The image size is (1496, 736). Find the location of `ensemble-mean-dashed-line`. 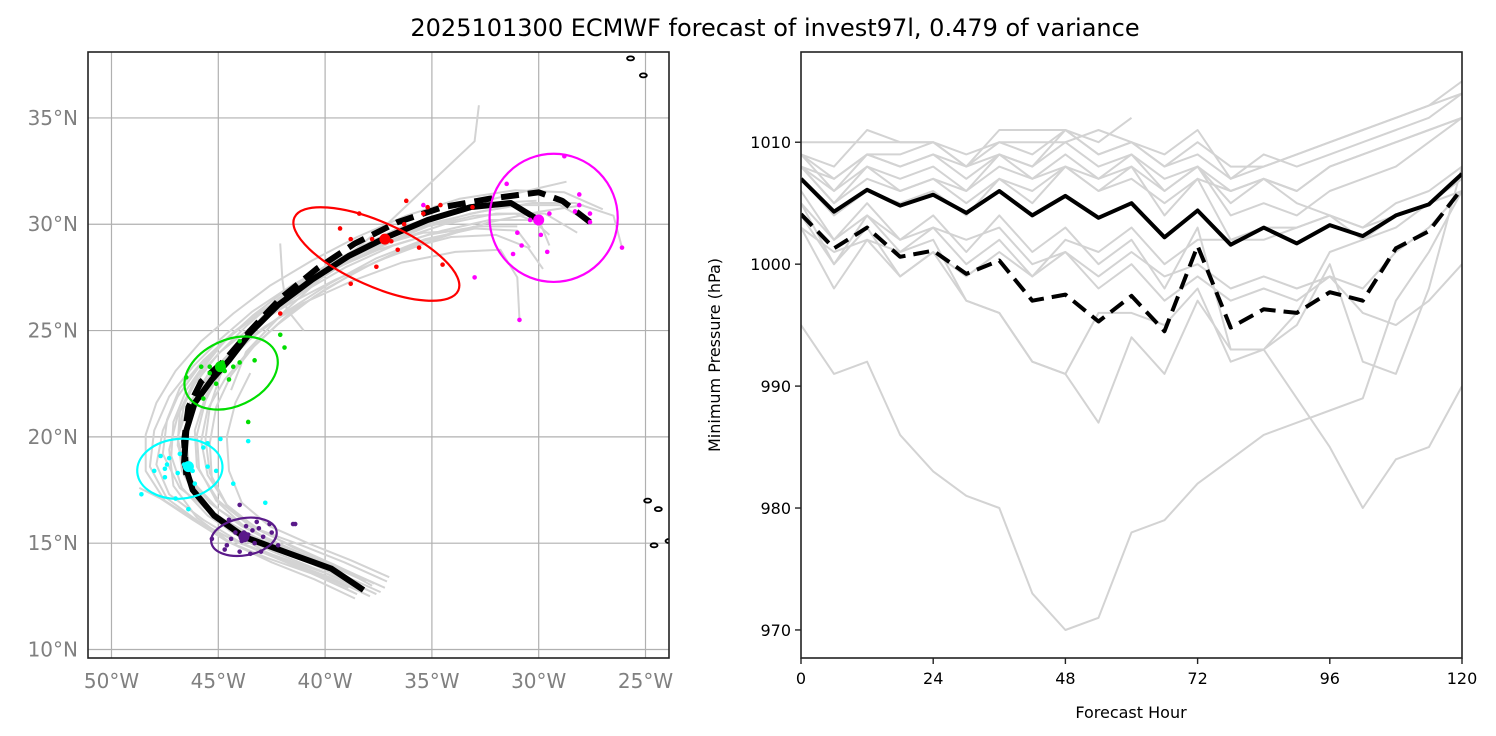

ensemble-mean-dashed-line is located at coordinates (1131, 260).